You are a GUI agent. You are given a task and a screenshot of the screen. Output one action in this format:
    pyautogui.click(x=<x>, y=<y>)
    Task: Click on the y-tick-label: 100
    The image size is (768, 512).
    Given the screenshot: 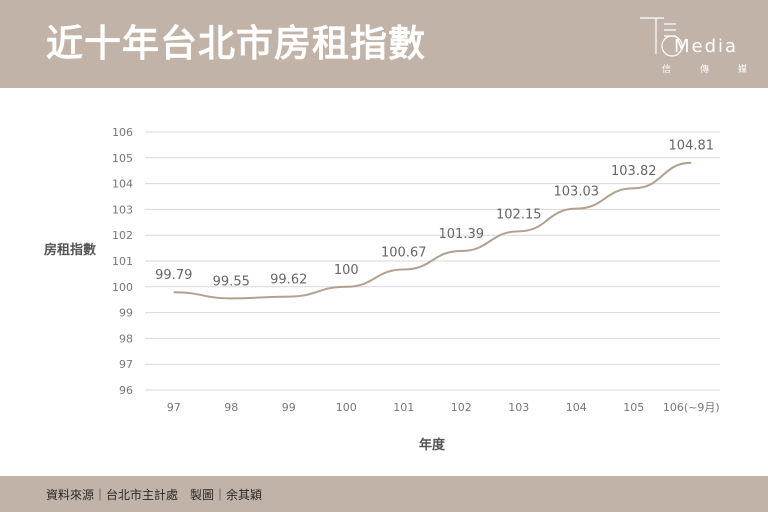 What is the action you would take?
    pyautogui.click(x=122, y=287)
    